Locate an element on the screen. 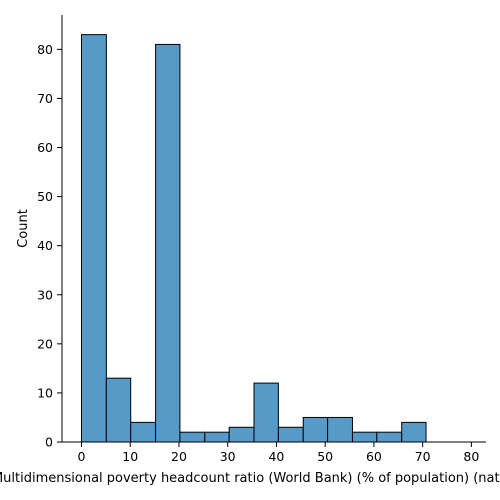 The height and width of the screenshot is (500, 500). x-tick-label: 80 is located at coordinates (471, 456).